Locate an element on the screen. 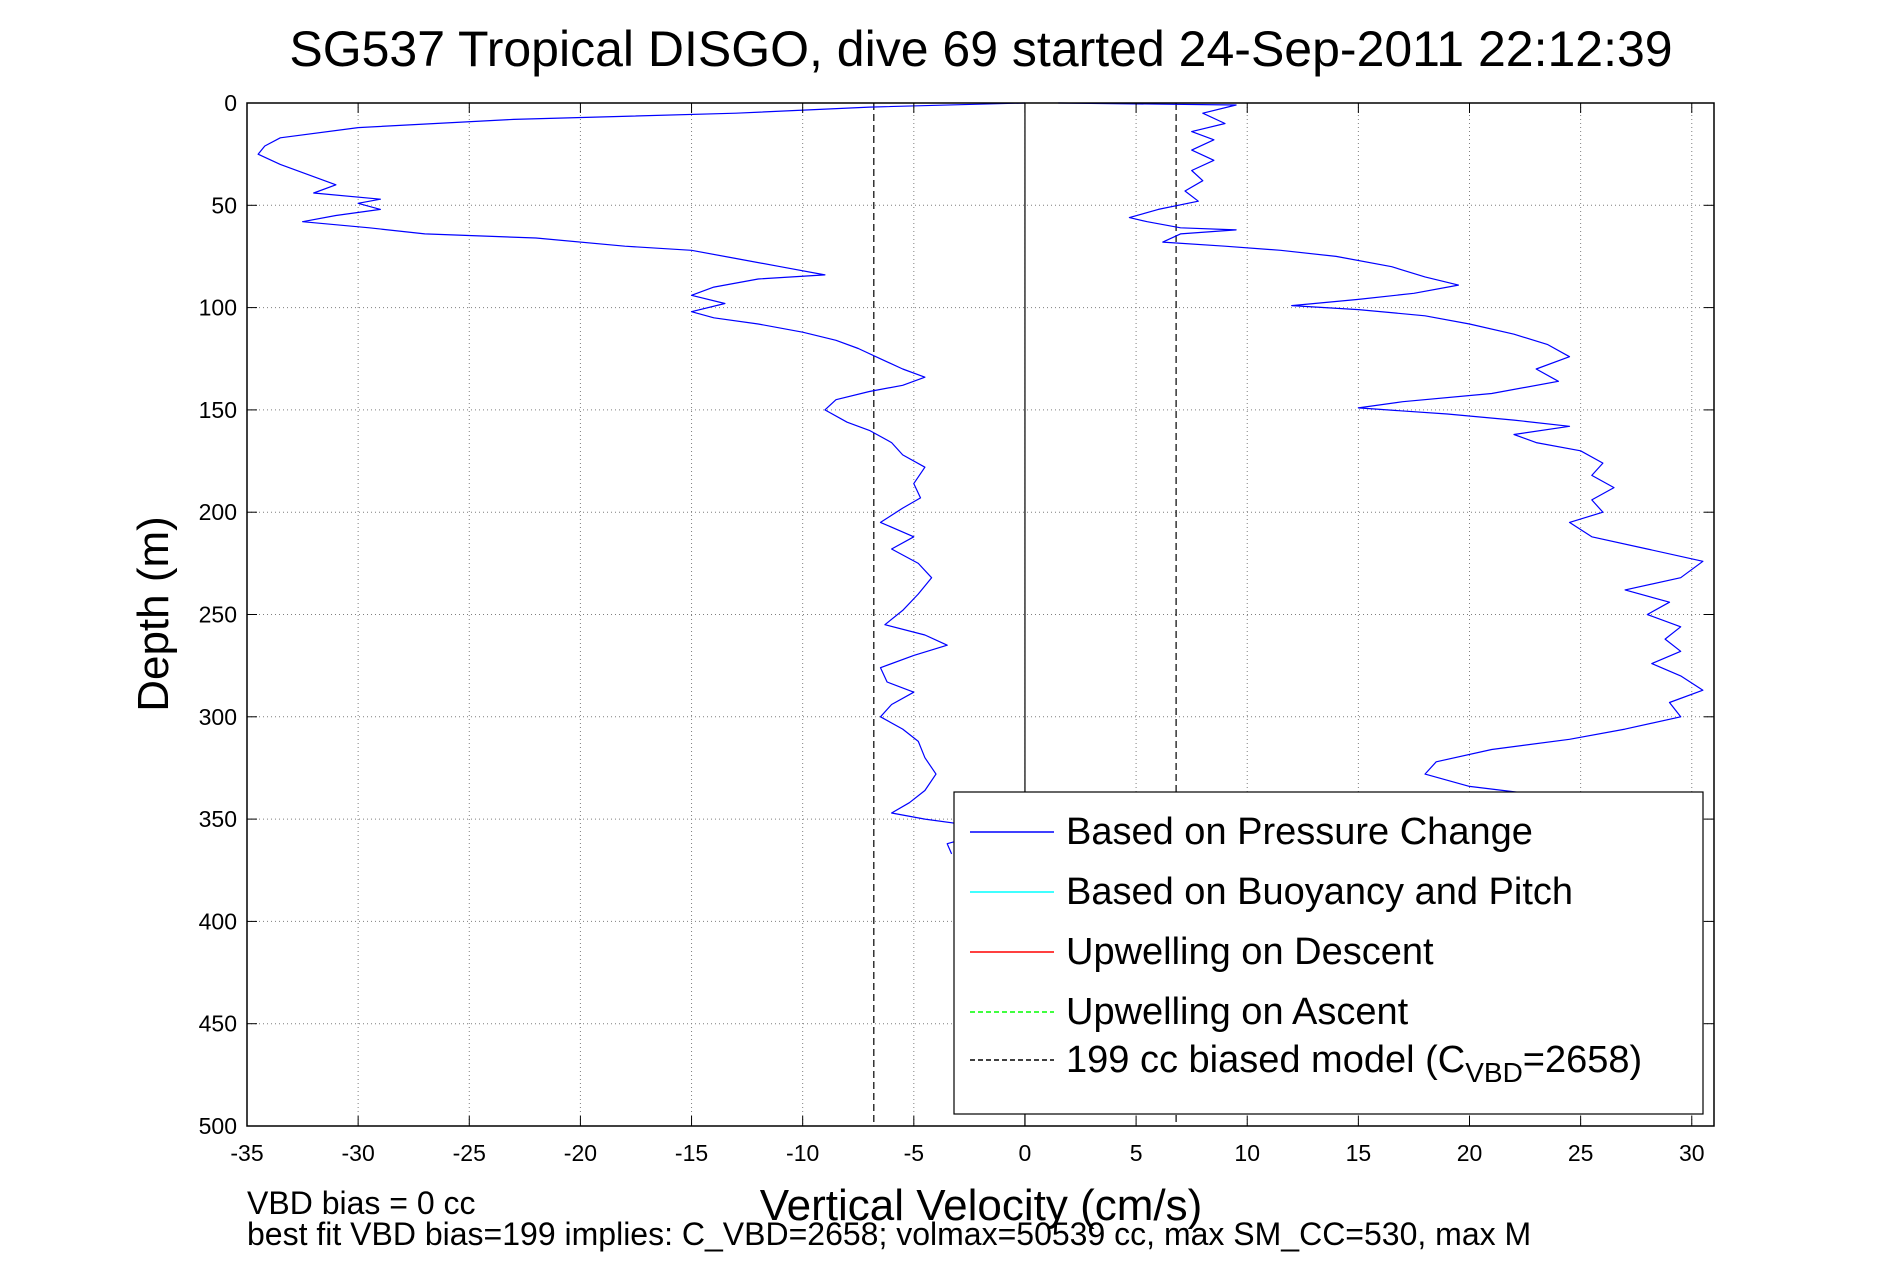 This screenshot has height=1267, width=1891. y-tick-label: 400 is located at coordinates (218, 921).